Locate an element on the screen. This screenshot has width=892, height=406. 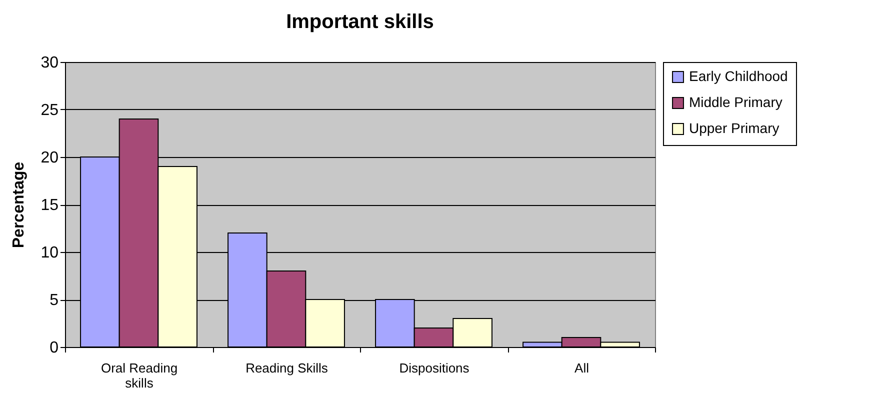
y-tick-label: 25 is located at coordinates (49, 110).